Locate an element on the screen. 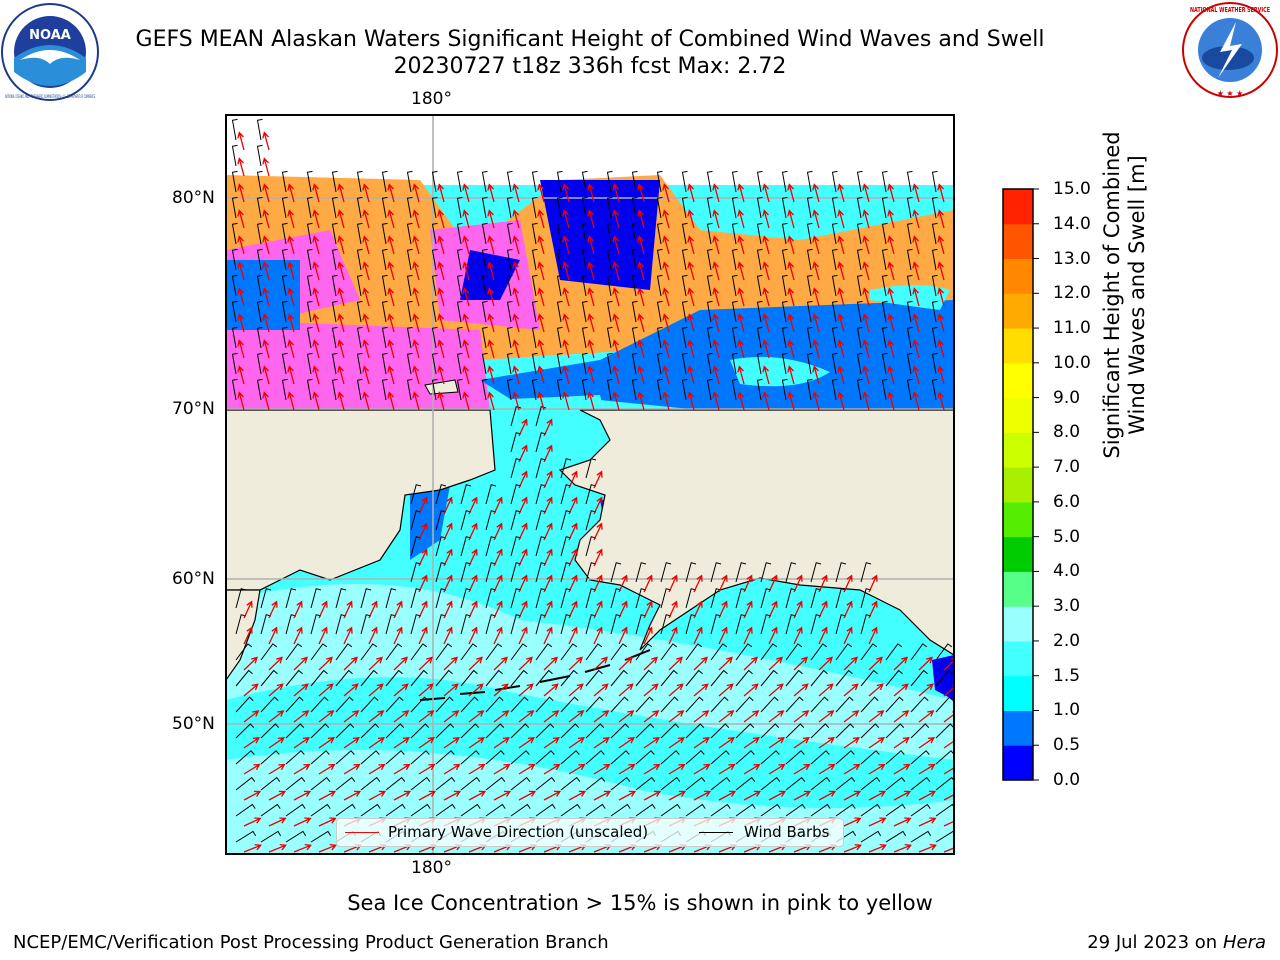 The width and height of the screenshot is (1280, 960). lon-label-top: 180° is located at coordinates (431, 99).